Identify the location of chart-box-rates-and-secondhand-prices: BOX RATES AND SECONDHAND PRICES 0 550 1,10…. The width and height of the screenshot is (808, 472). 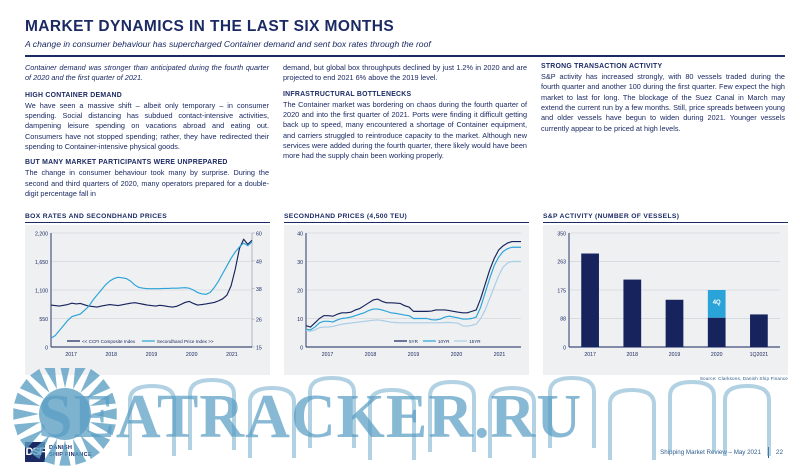
(147, 297).